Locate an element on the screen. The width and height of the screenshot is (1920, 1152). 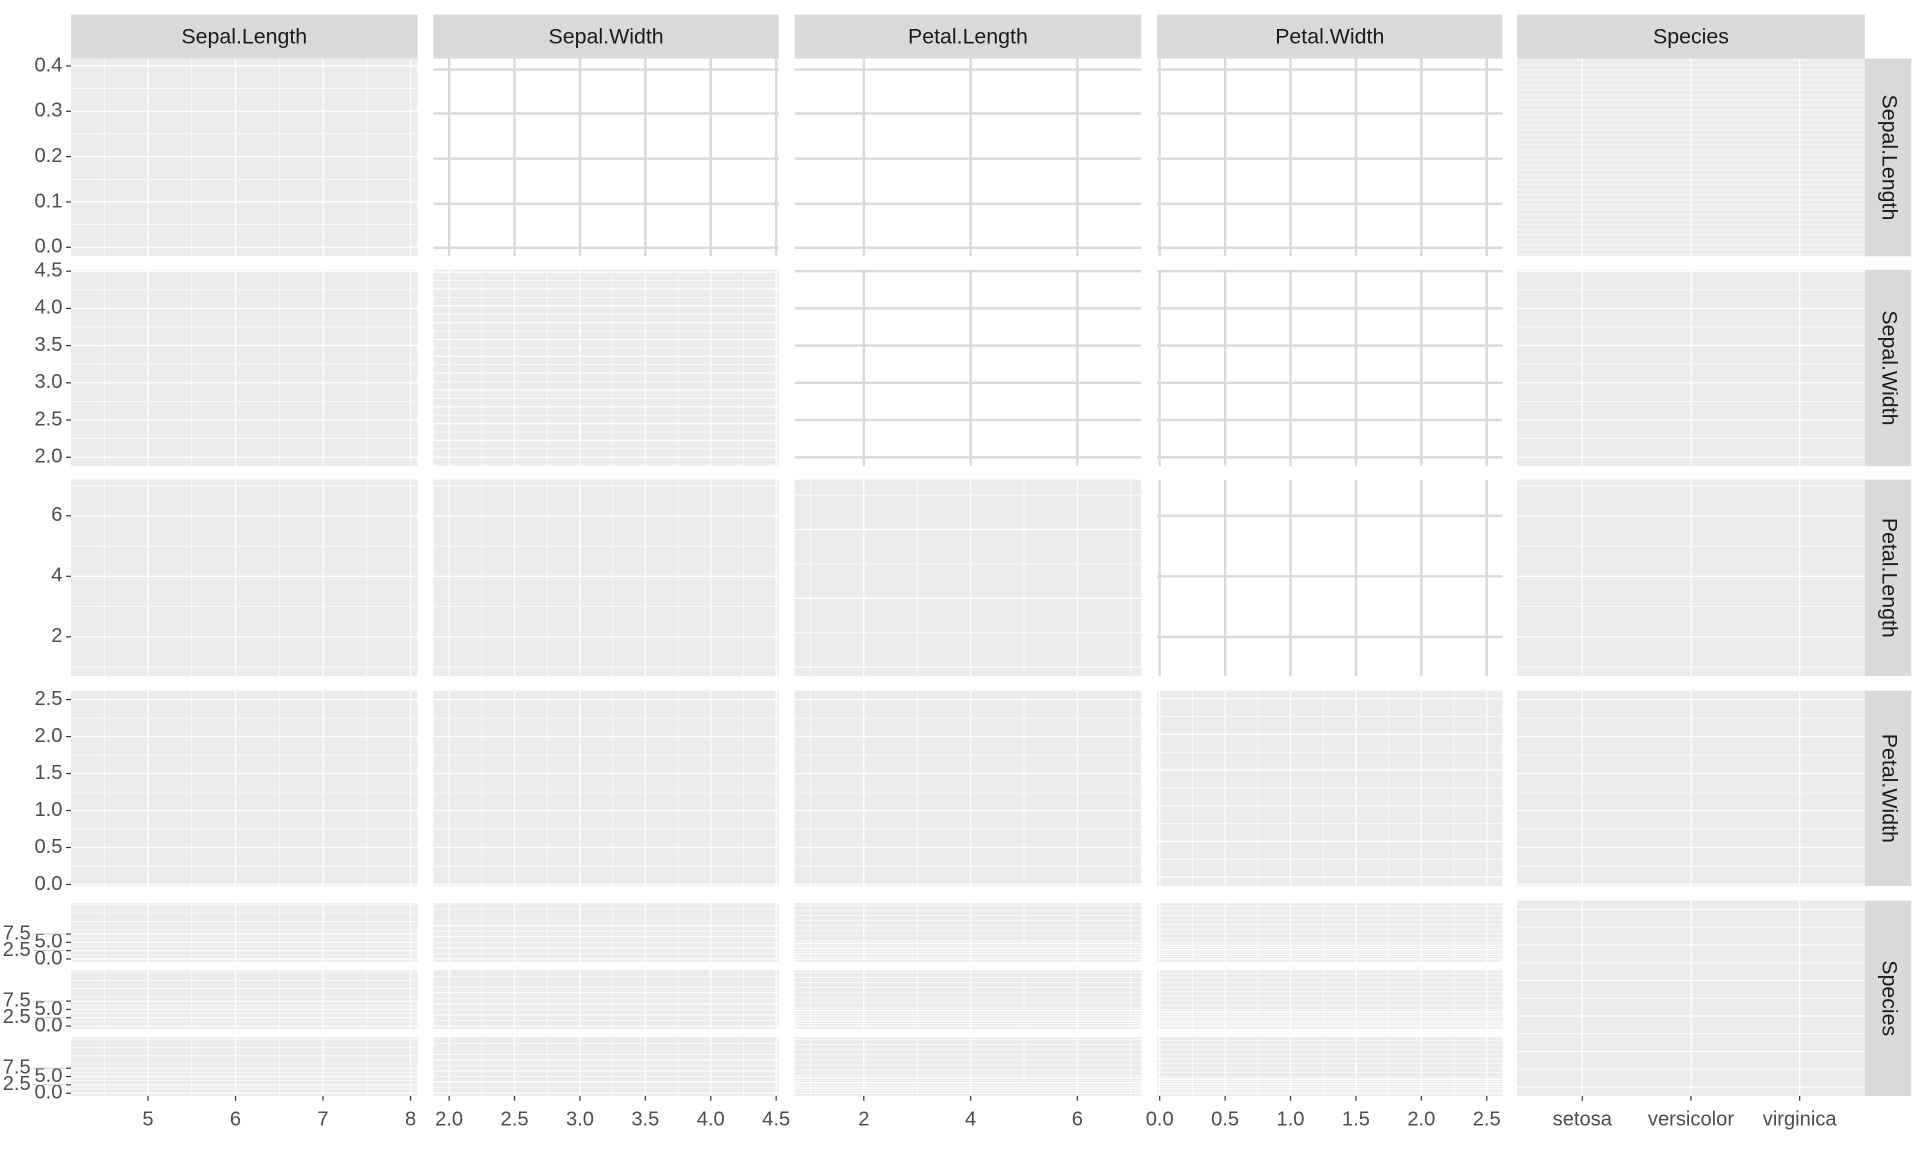
x-tick-label: 2 is located at coordinates (863, 1120).